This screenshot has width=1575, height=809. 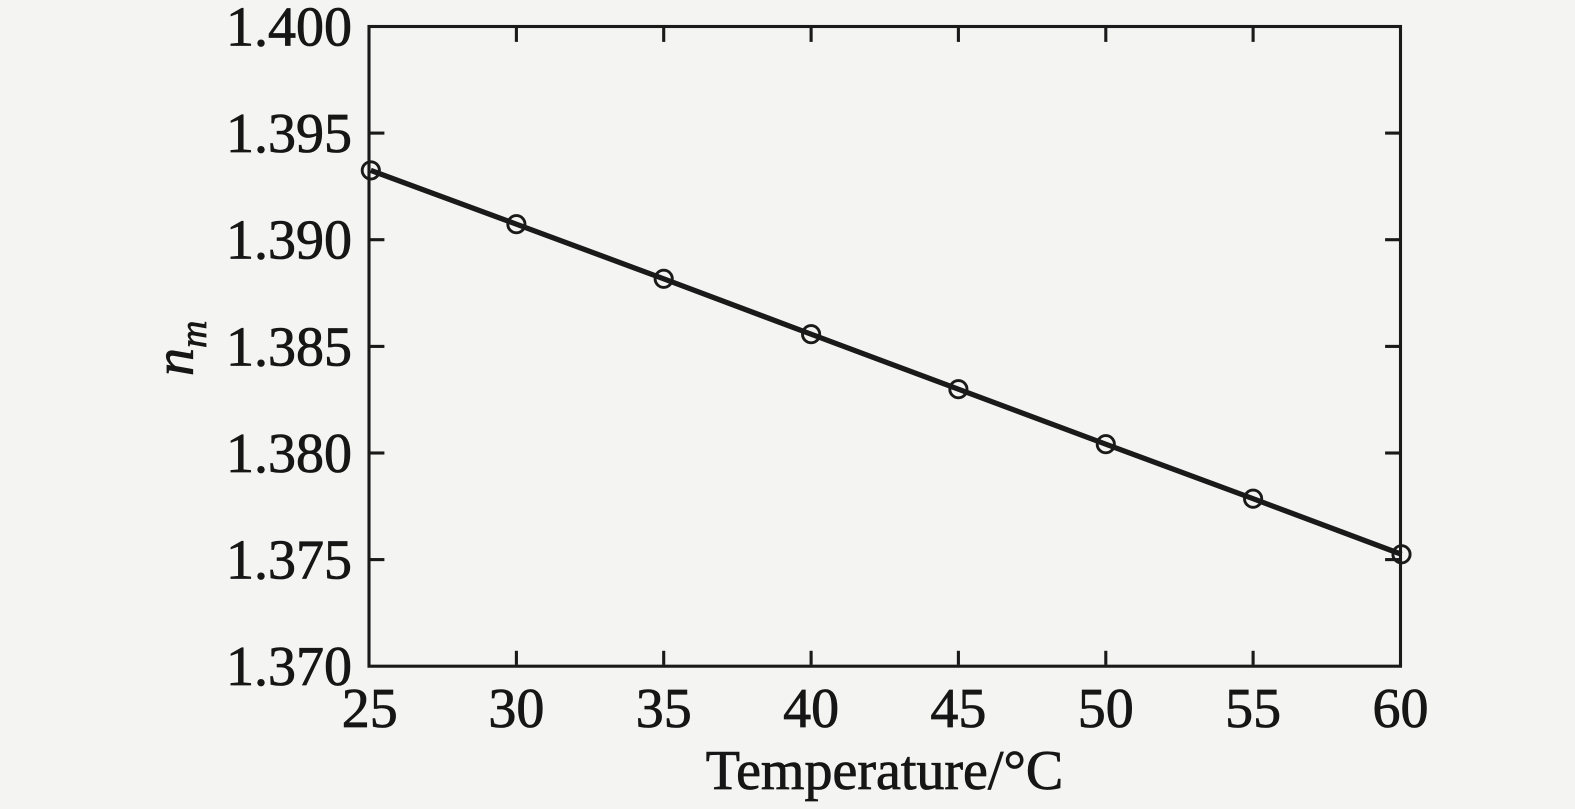 I want to click on svg-text: 50, so click(x=1106, y=709).